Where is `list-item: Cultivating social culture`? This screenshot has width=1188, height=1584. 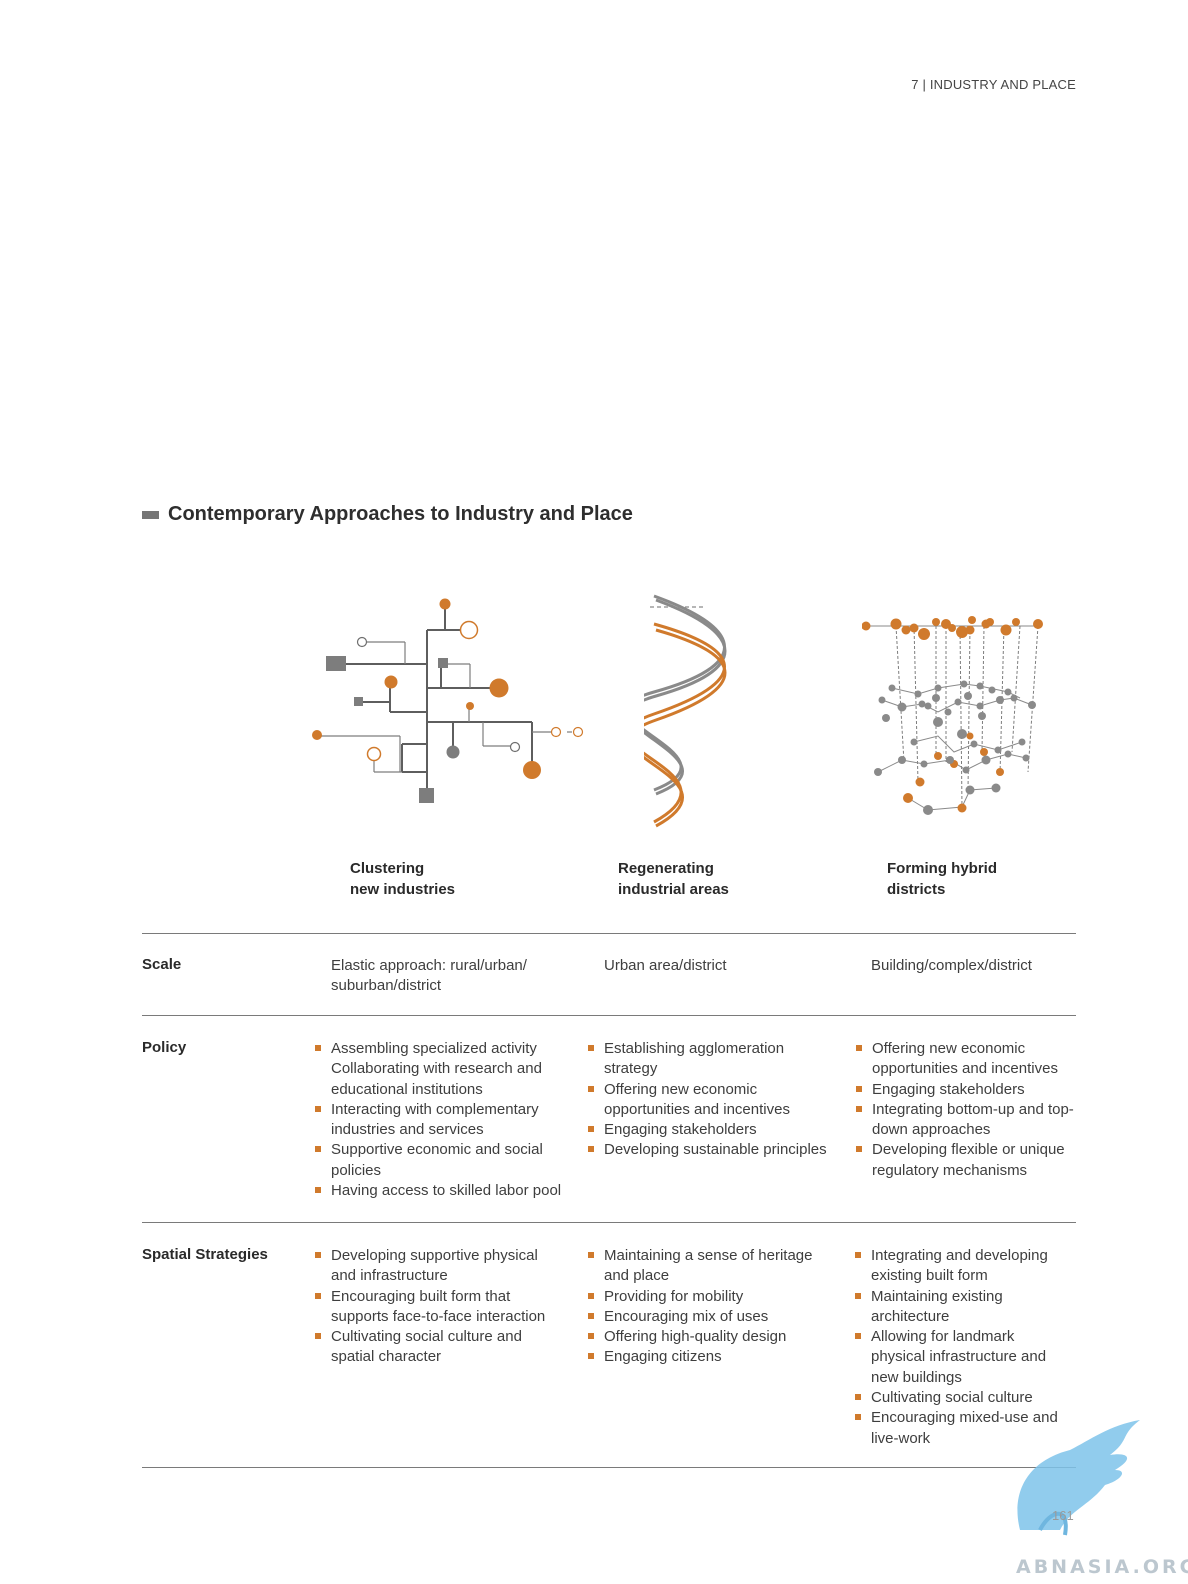 list-item: Cultivating social culture is located at coordinates (961, 1398).